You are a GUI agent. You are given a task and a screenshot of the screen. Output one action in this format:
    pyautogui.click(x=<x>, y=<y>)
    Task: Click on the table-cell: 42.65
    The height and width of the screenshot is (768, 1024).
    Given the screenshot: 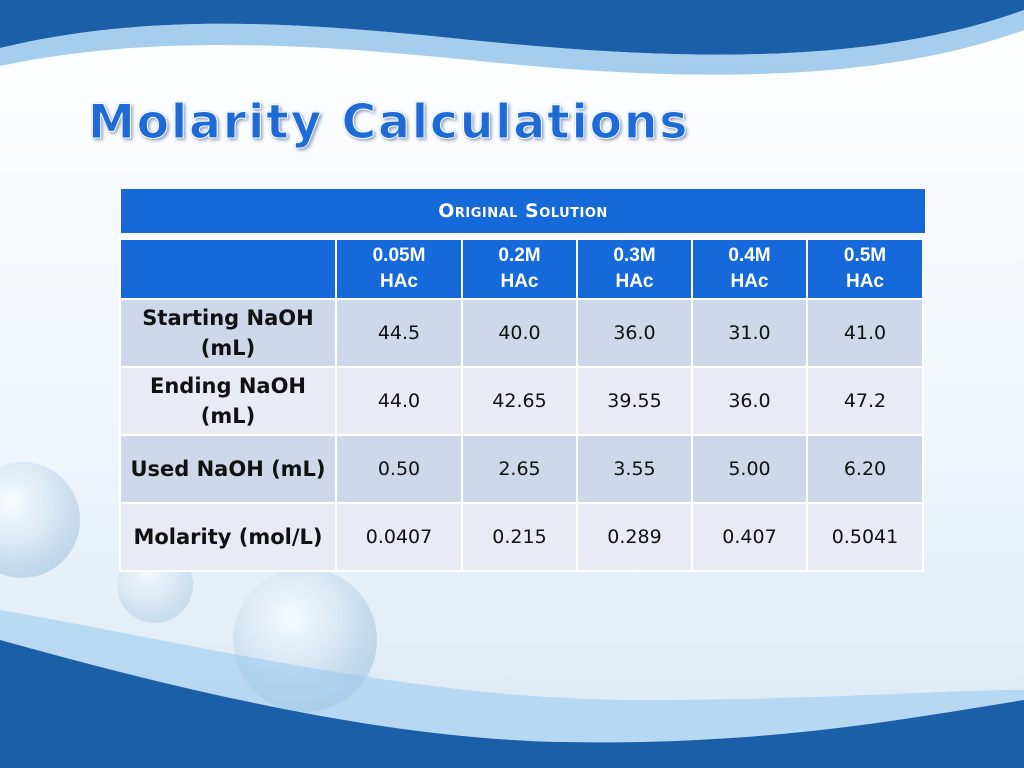 What is the action you would take?
    pyautogui.click(x=519, y=401)
    